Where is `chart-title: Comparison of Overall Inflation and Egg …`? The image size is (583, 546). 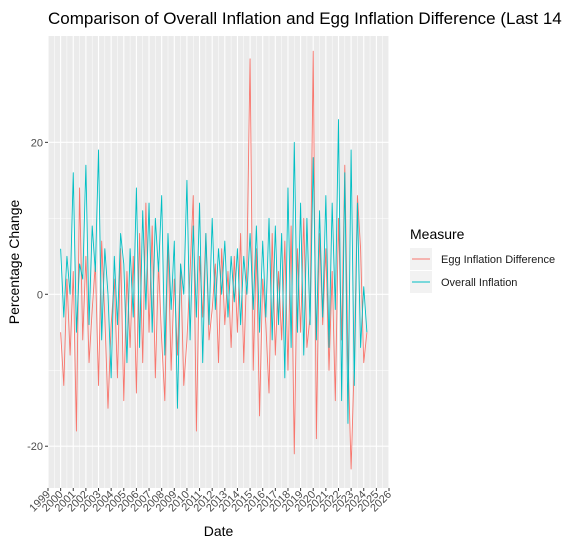 chart-title: Comparison of Overall Inflation and Egg … is located at coordinates (305, 18).